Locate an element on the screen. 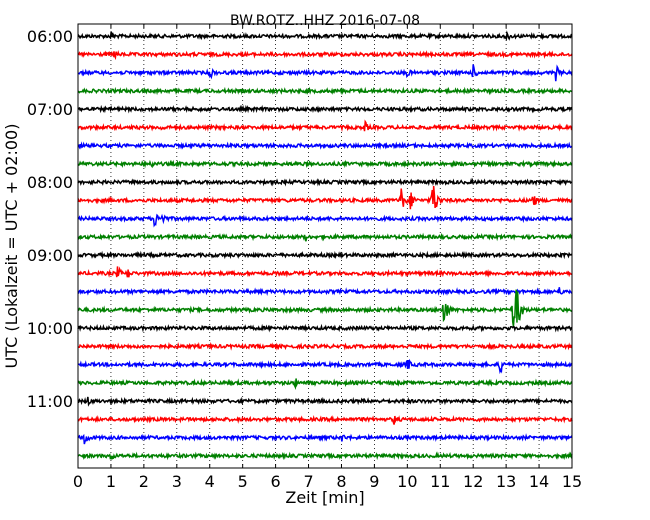  y-tick-label-1: 07:00 is located at coordinates (50, 109).